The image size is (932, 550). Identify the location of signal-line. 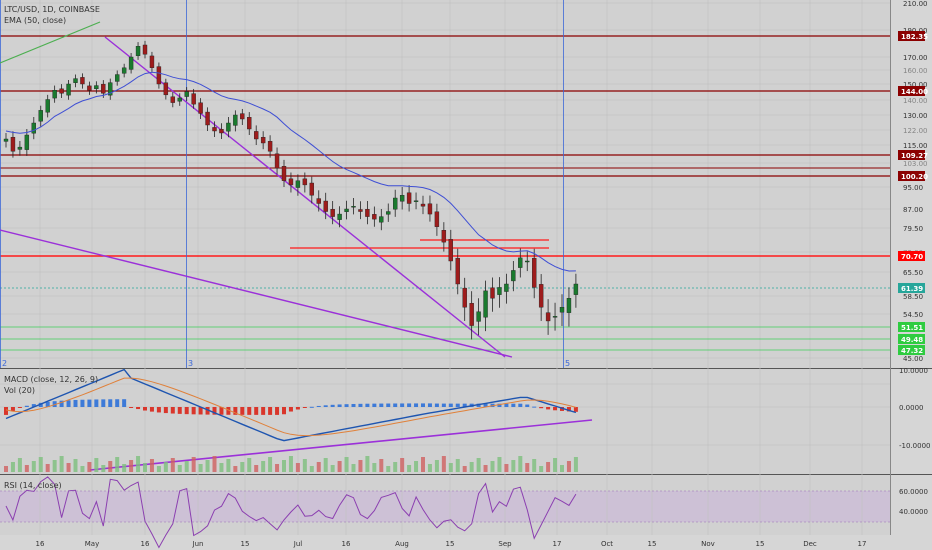
(291, 407).